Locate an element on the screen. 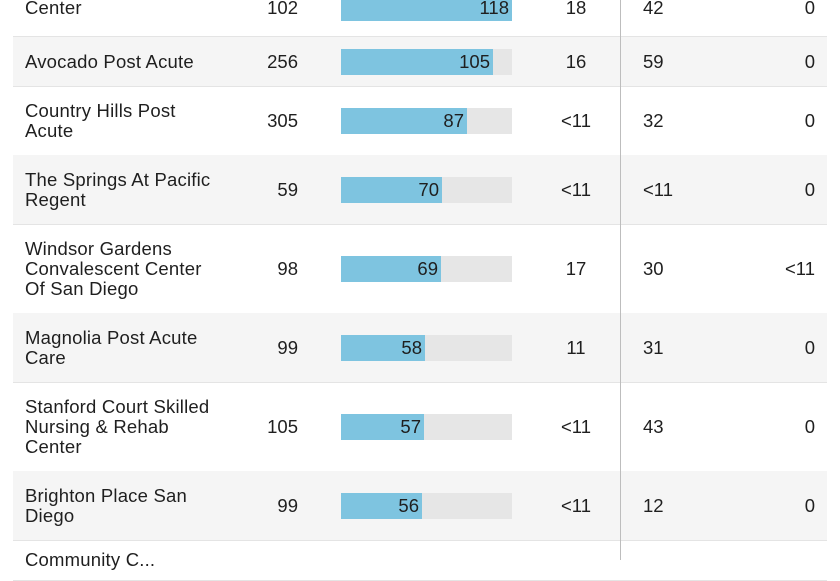  bar-track: 56 is located at coordinates (426, 506).